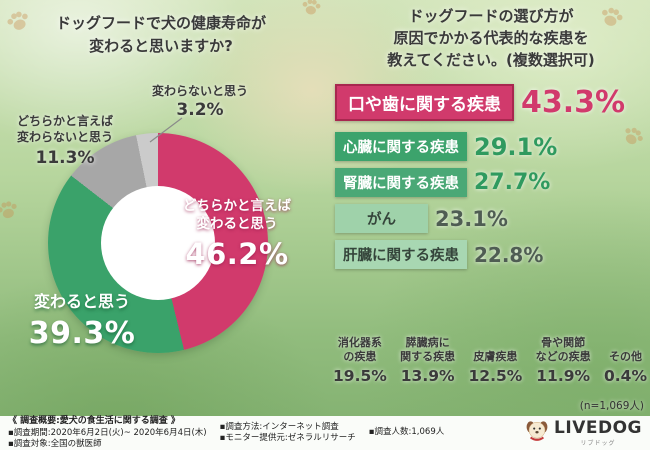 This screenshot has width=650, height=450. I want to click on pie-title-line2: 変わると思いますか?, so click(161, 46).